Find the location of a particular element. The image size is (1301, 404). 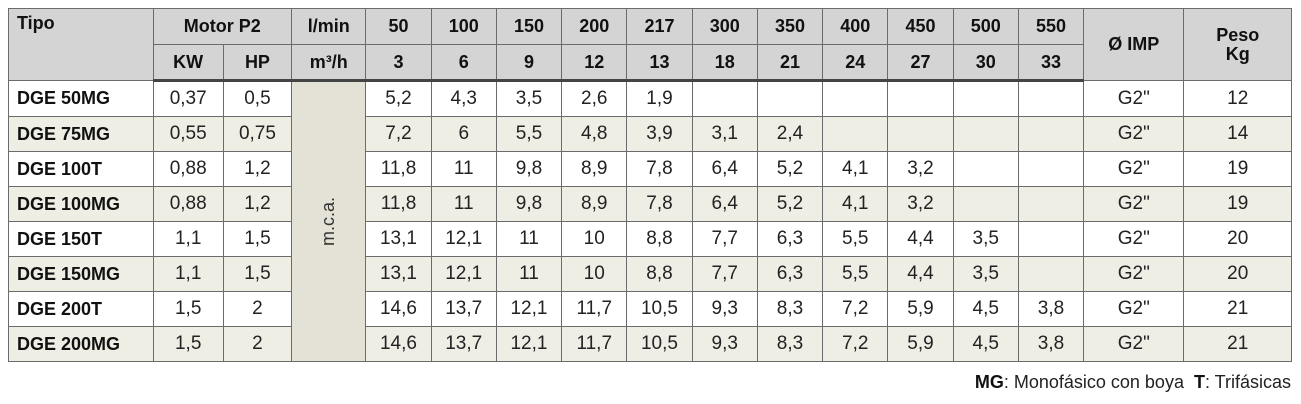

cell: 3,1 is located at coordinates (724, 134).